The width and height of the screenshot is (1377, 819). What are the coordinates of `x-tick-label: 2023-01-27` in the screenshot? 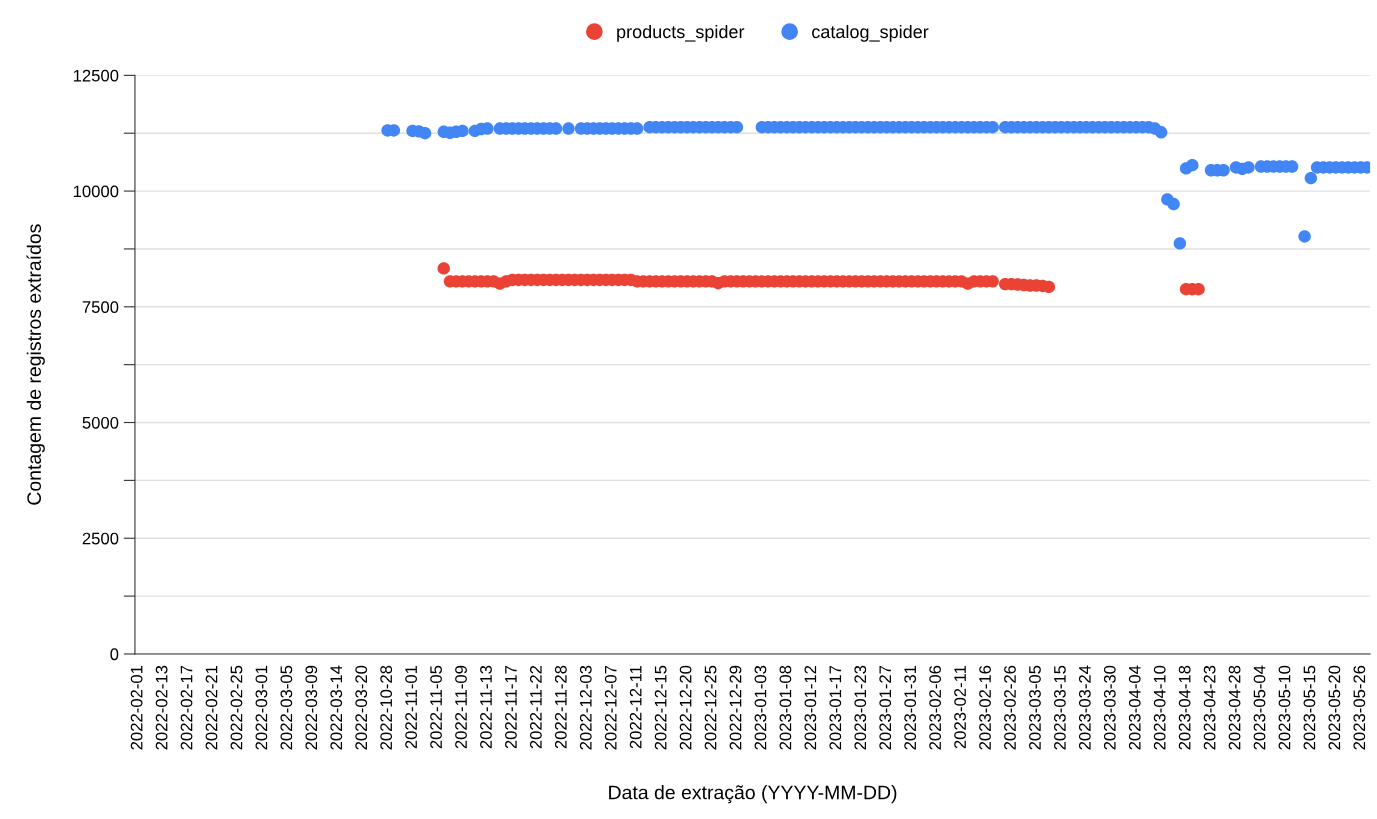 It's located at (885, 707).